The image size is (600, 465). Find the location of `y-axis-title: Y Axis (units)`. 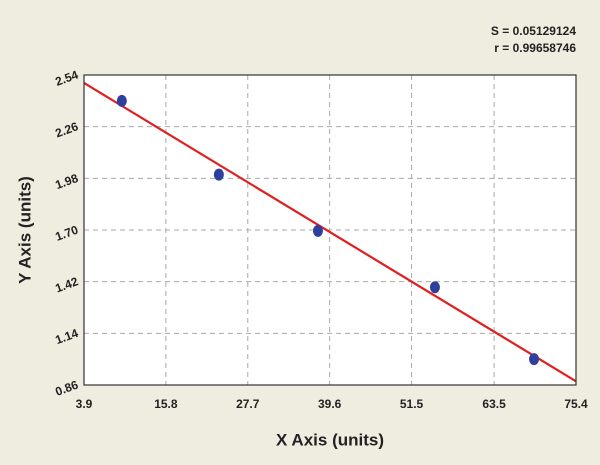

y-axis-title: Y Axis (units) is located at coordinates (24, 230).